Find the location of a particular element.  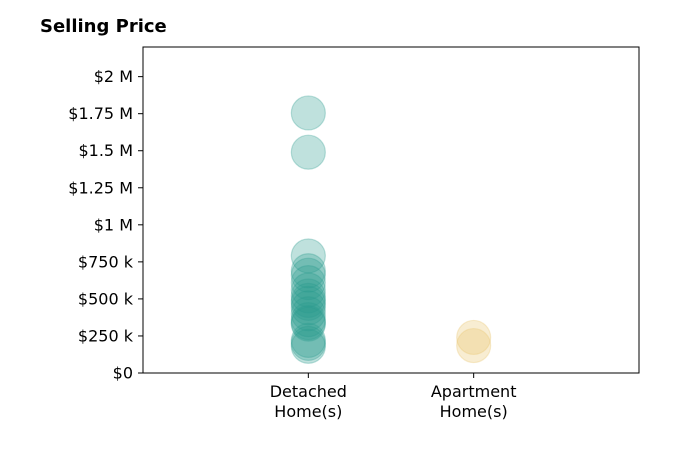

x-tick-label: Apartment Home(s) is located at coordinates (474, 401).